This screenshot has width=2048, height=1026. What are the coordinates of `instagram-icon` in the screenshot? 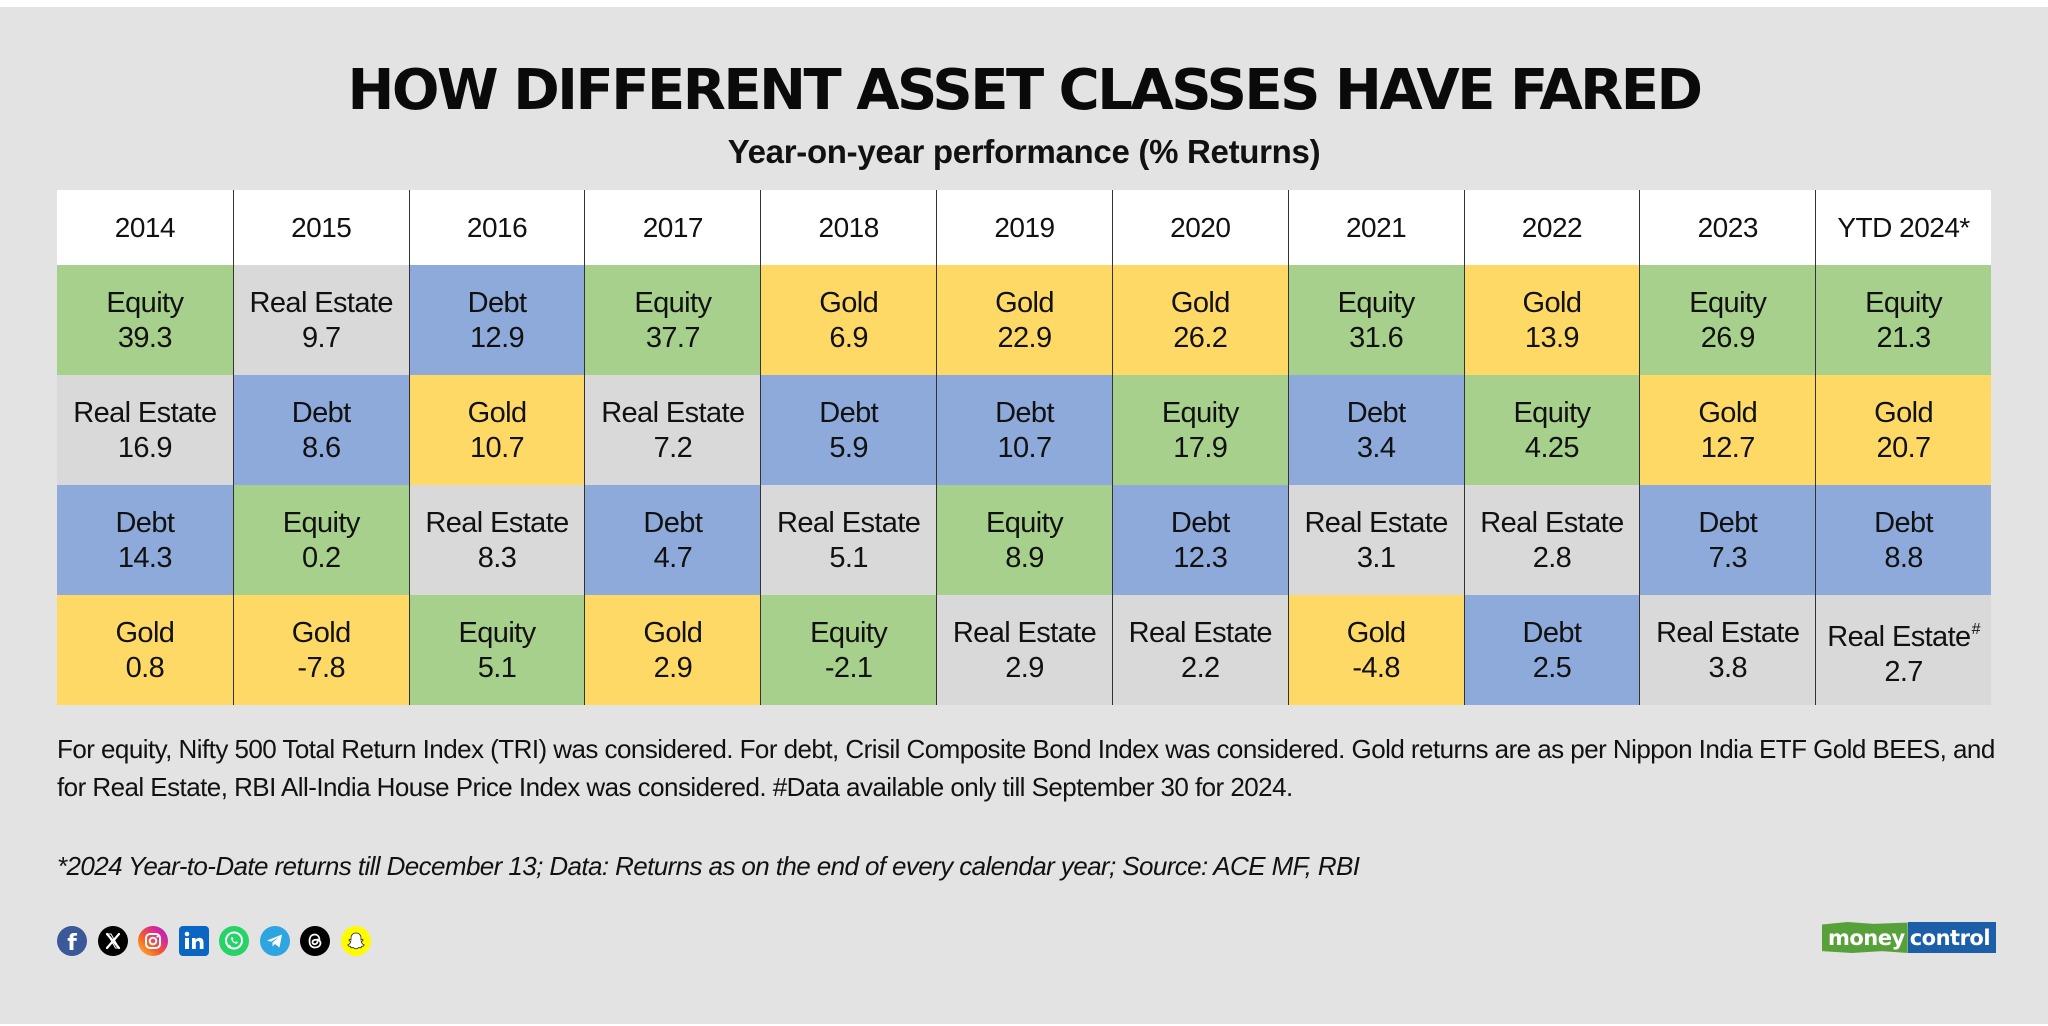 It's located at (153, 941).